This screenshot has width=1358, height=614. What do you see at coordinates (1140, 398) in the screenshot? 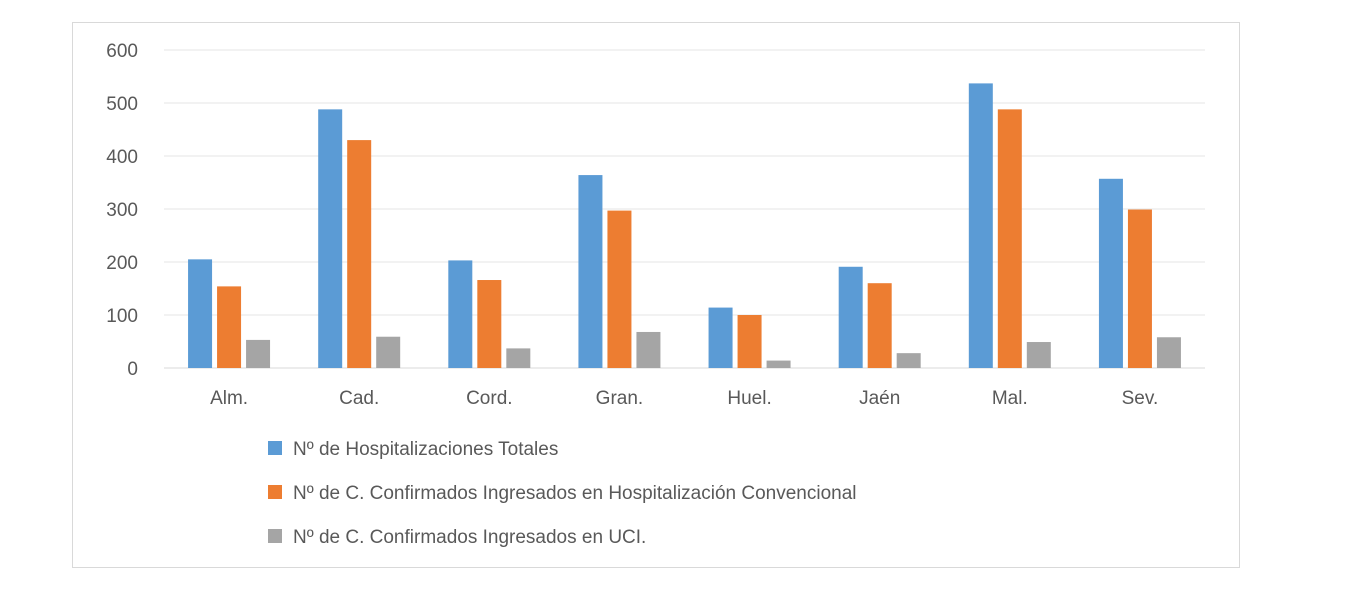
I see `x-tick-label: Sev.` at bounding box center [1140, 398].